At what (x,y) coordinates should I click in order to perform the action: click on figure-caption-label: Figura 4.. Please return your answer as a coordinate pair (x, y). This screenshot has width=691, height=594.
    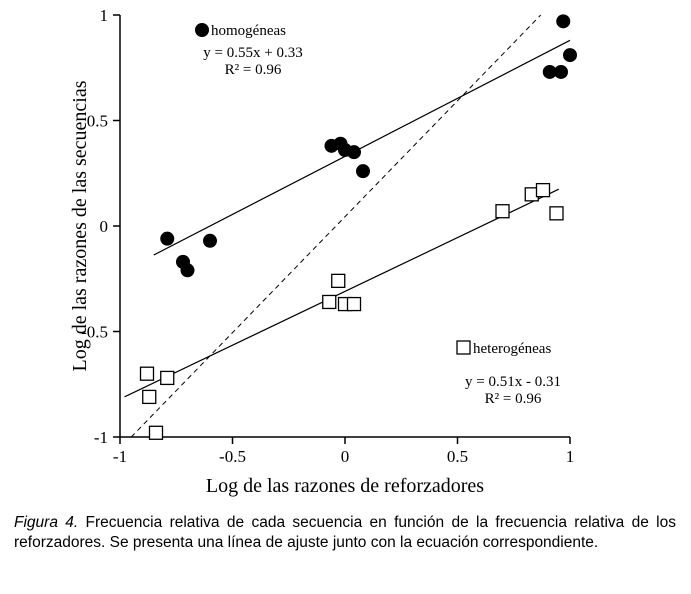
    Looking at the image, I should click on (46, 522).